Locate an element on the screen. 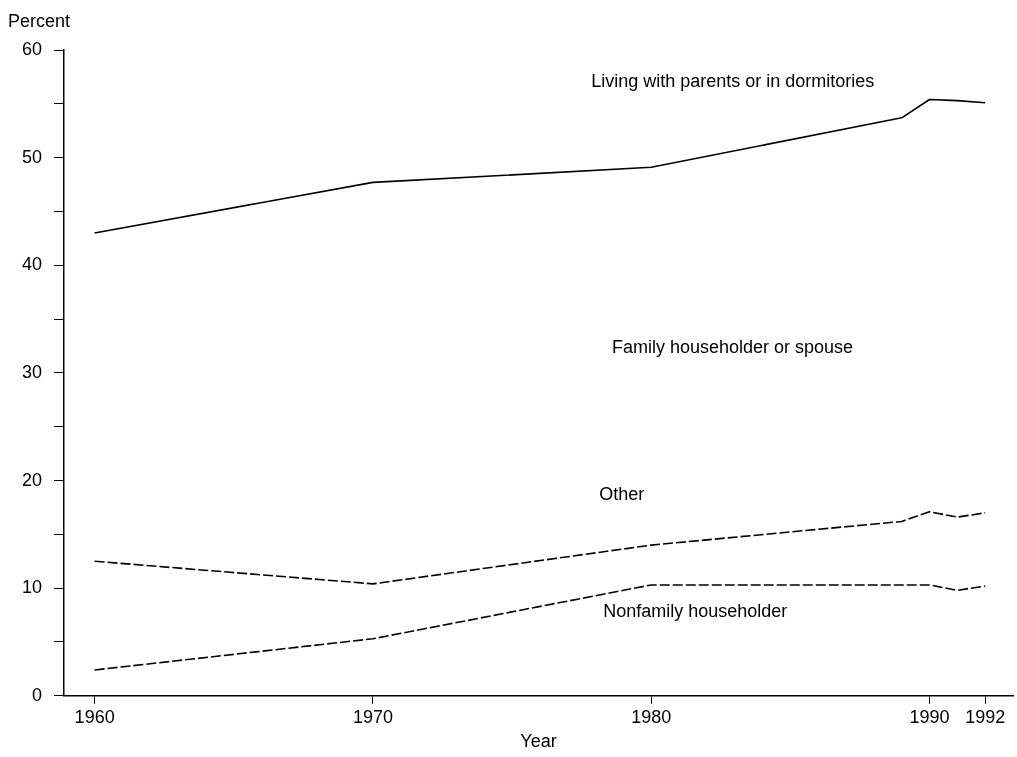 This screenshot has width=1017, height=757. text: Other is located at coordinates (622, 494).